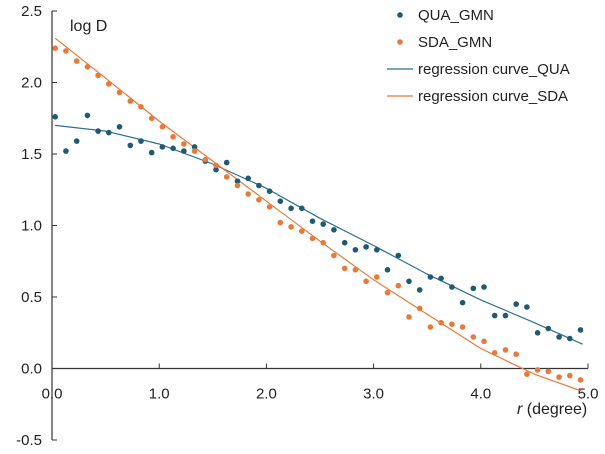  I want to click on y-tick-label: 0.5, so click(31, 297).